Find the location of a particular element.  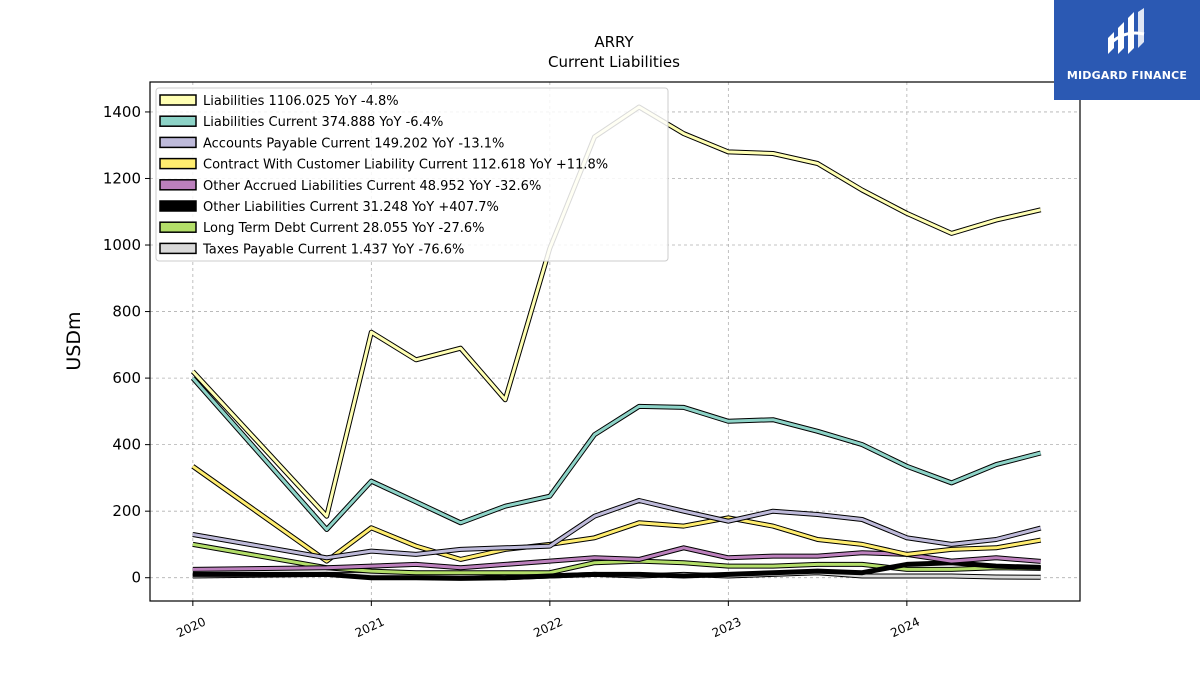

legend-label: Liabilities Current 374.888 YoY -6.4% is located at coordinates (323, 122).